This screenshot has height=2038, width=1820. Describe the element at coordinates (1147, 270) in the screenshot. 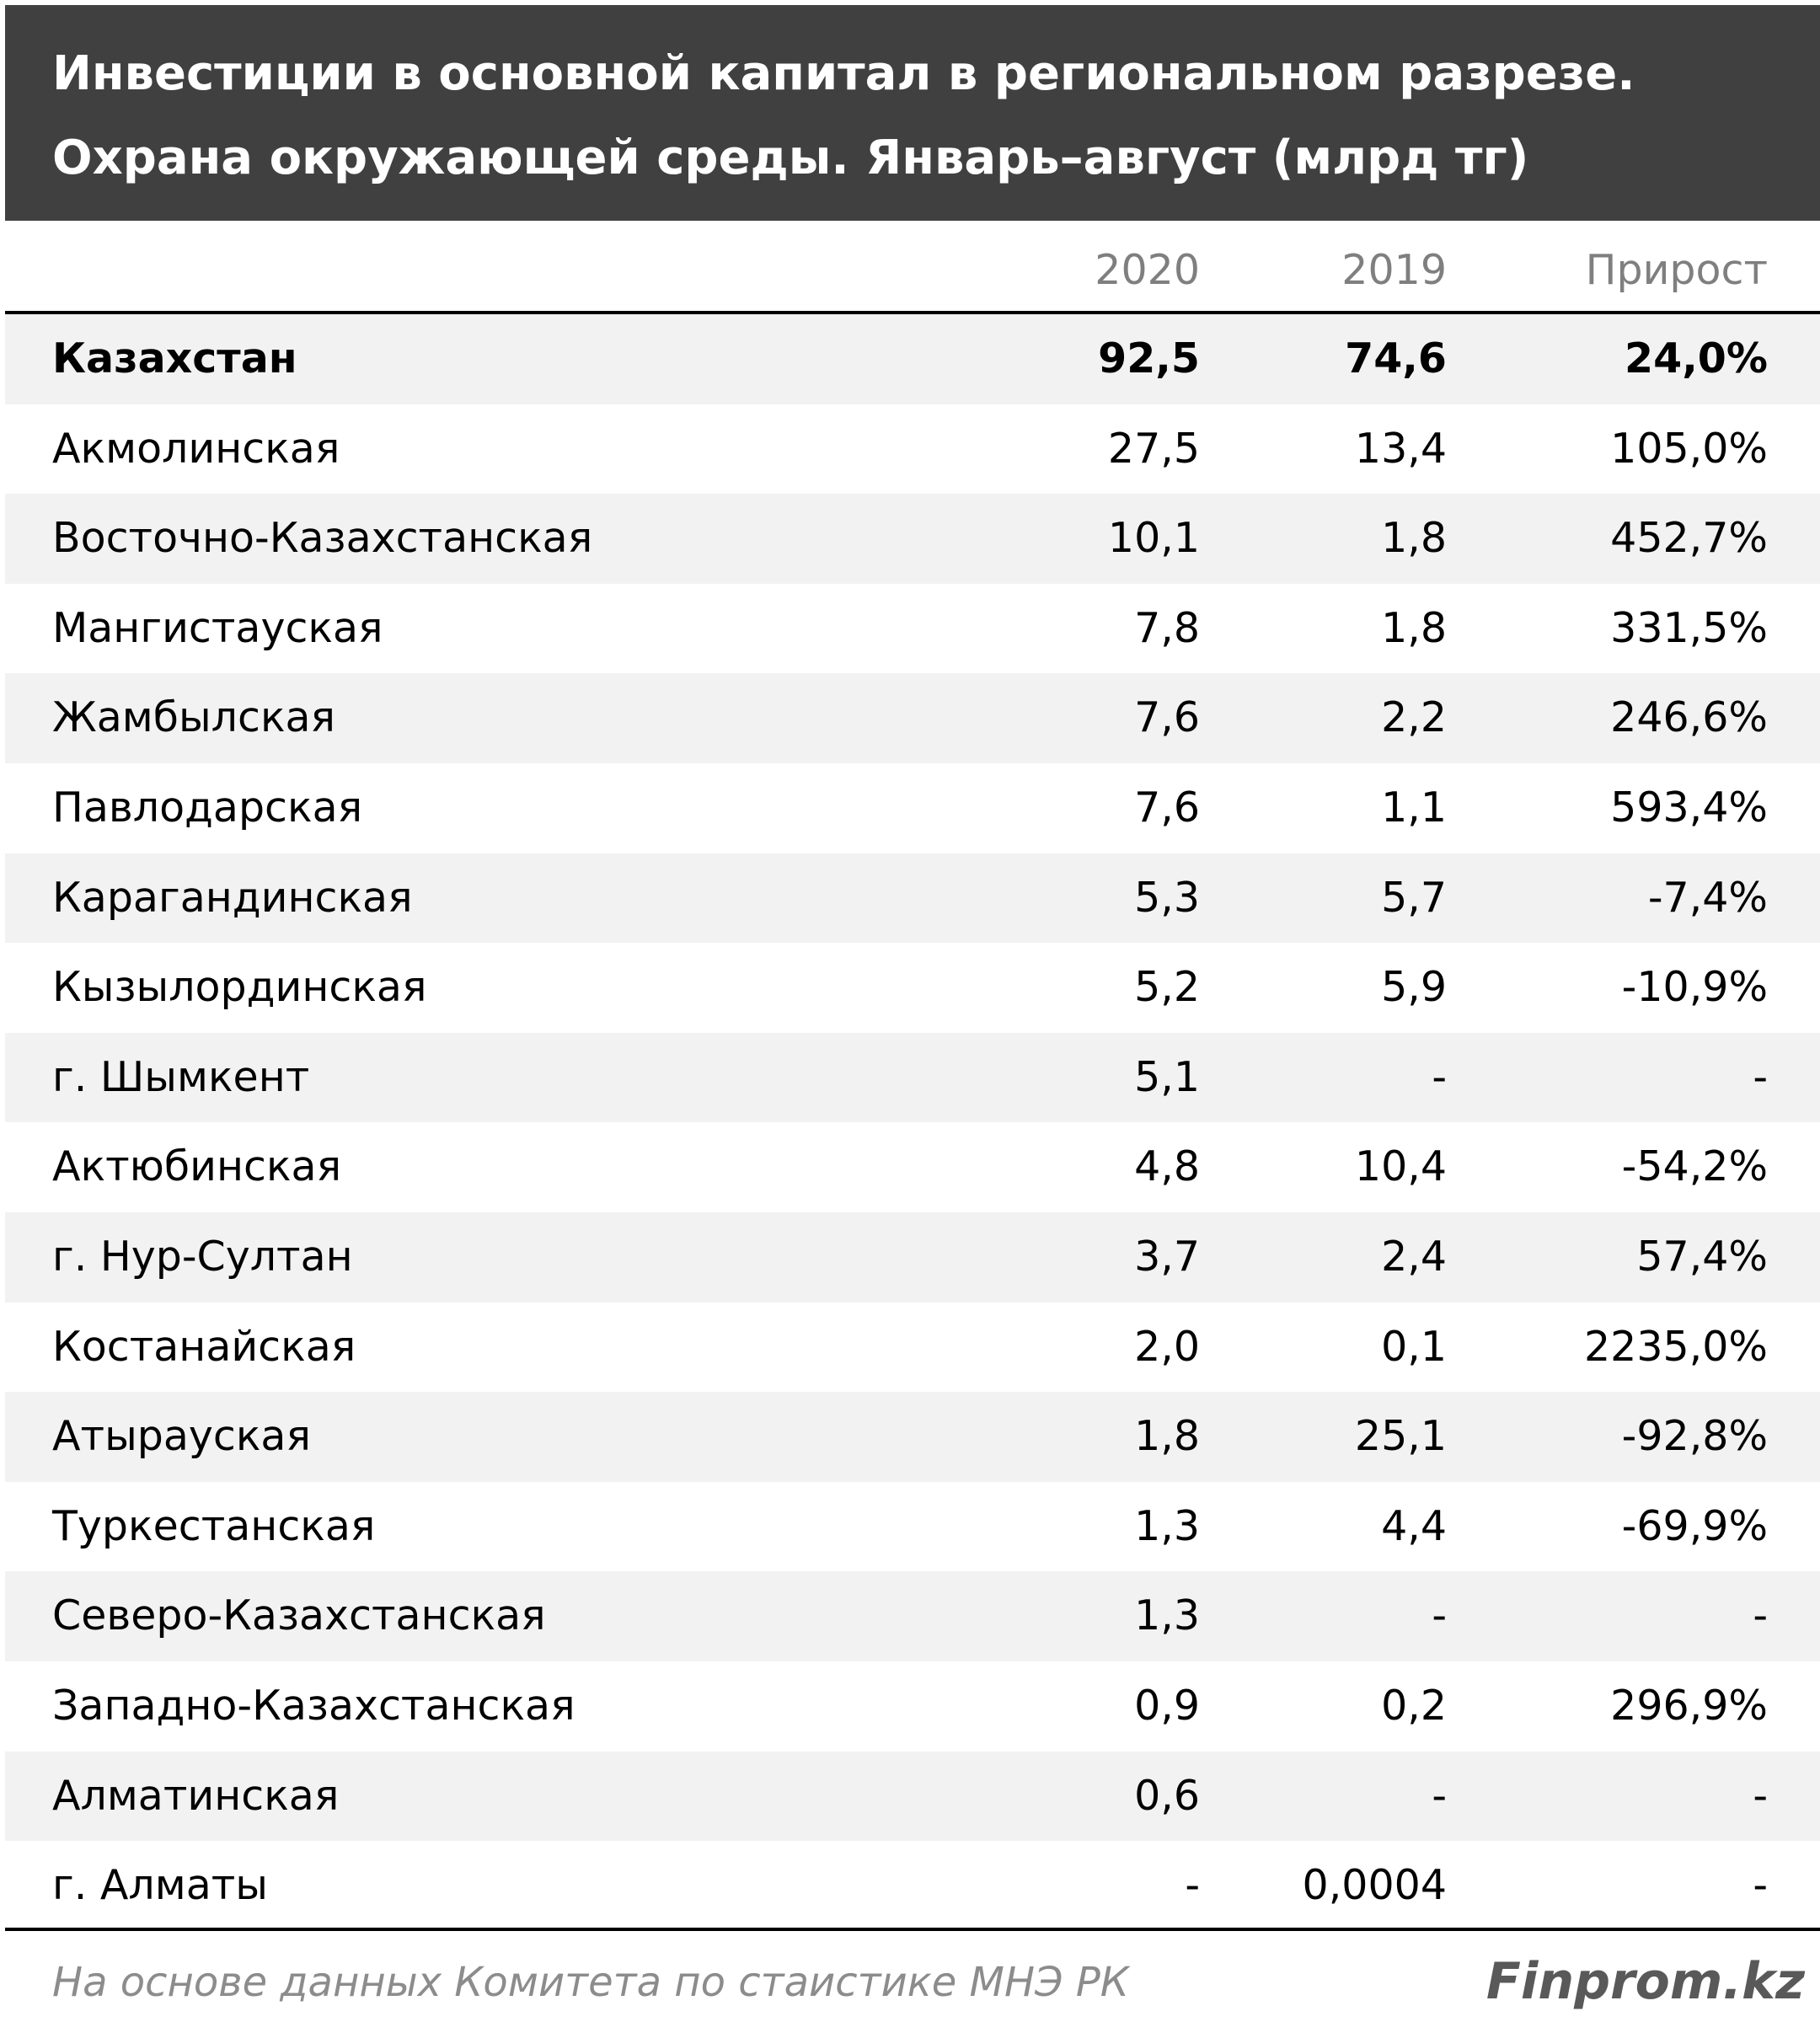

I see `column-header: 2020` at that location.